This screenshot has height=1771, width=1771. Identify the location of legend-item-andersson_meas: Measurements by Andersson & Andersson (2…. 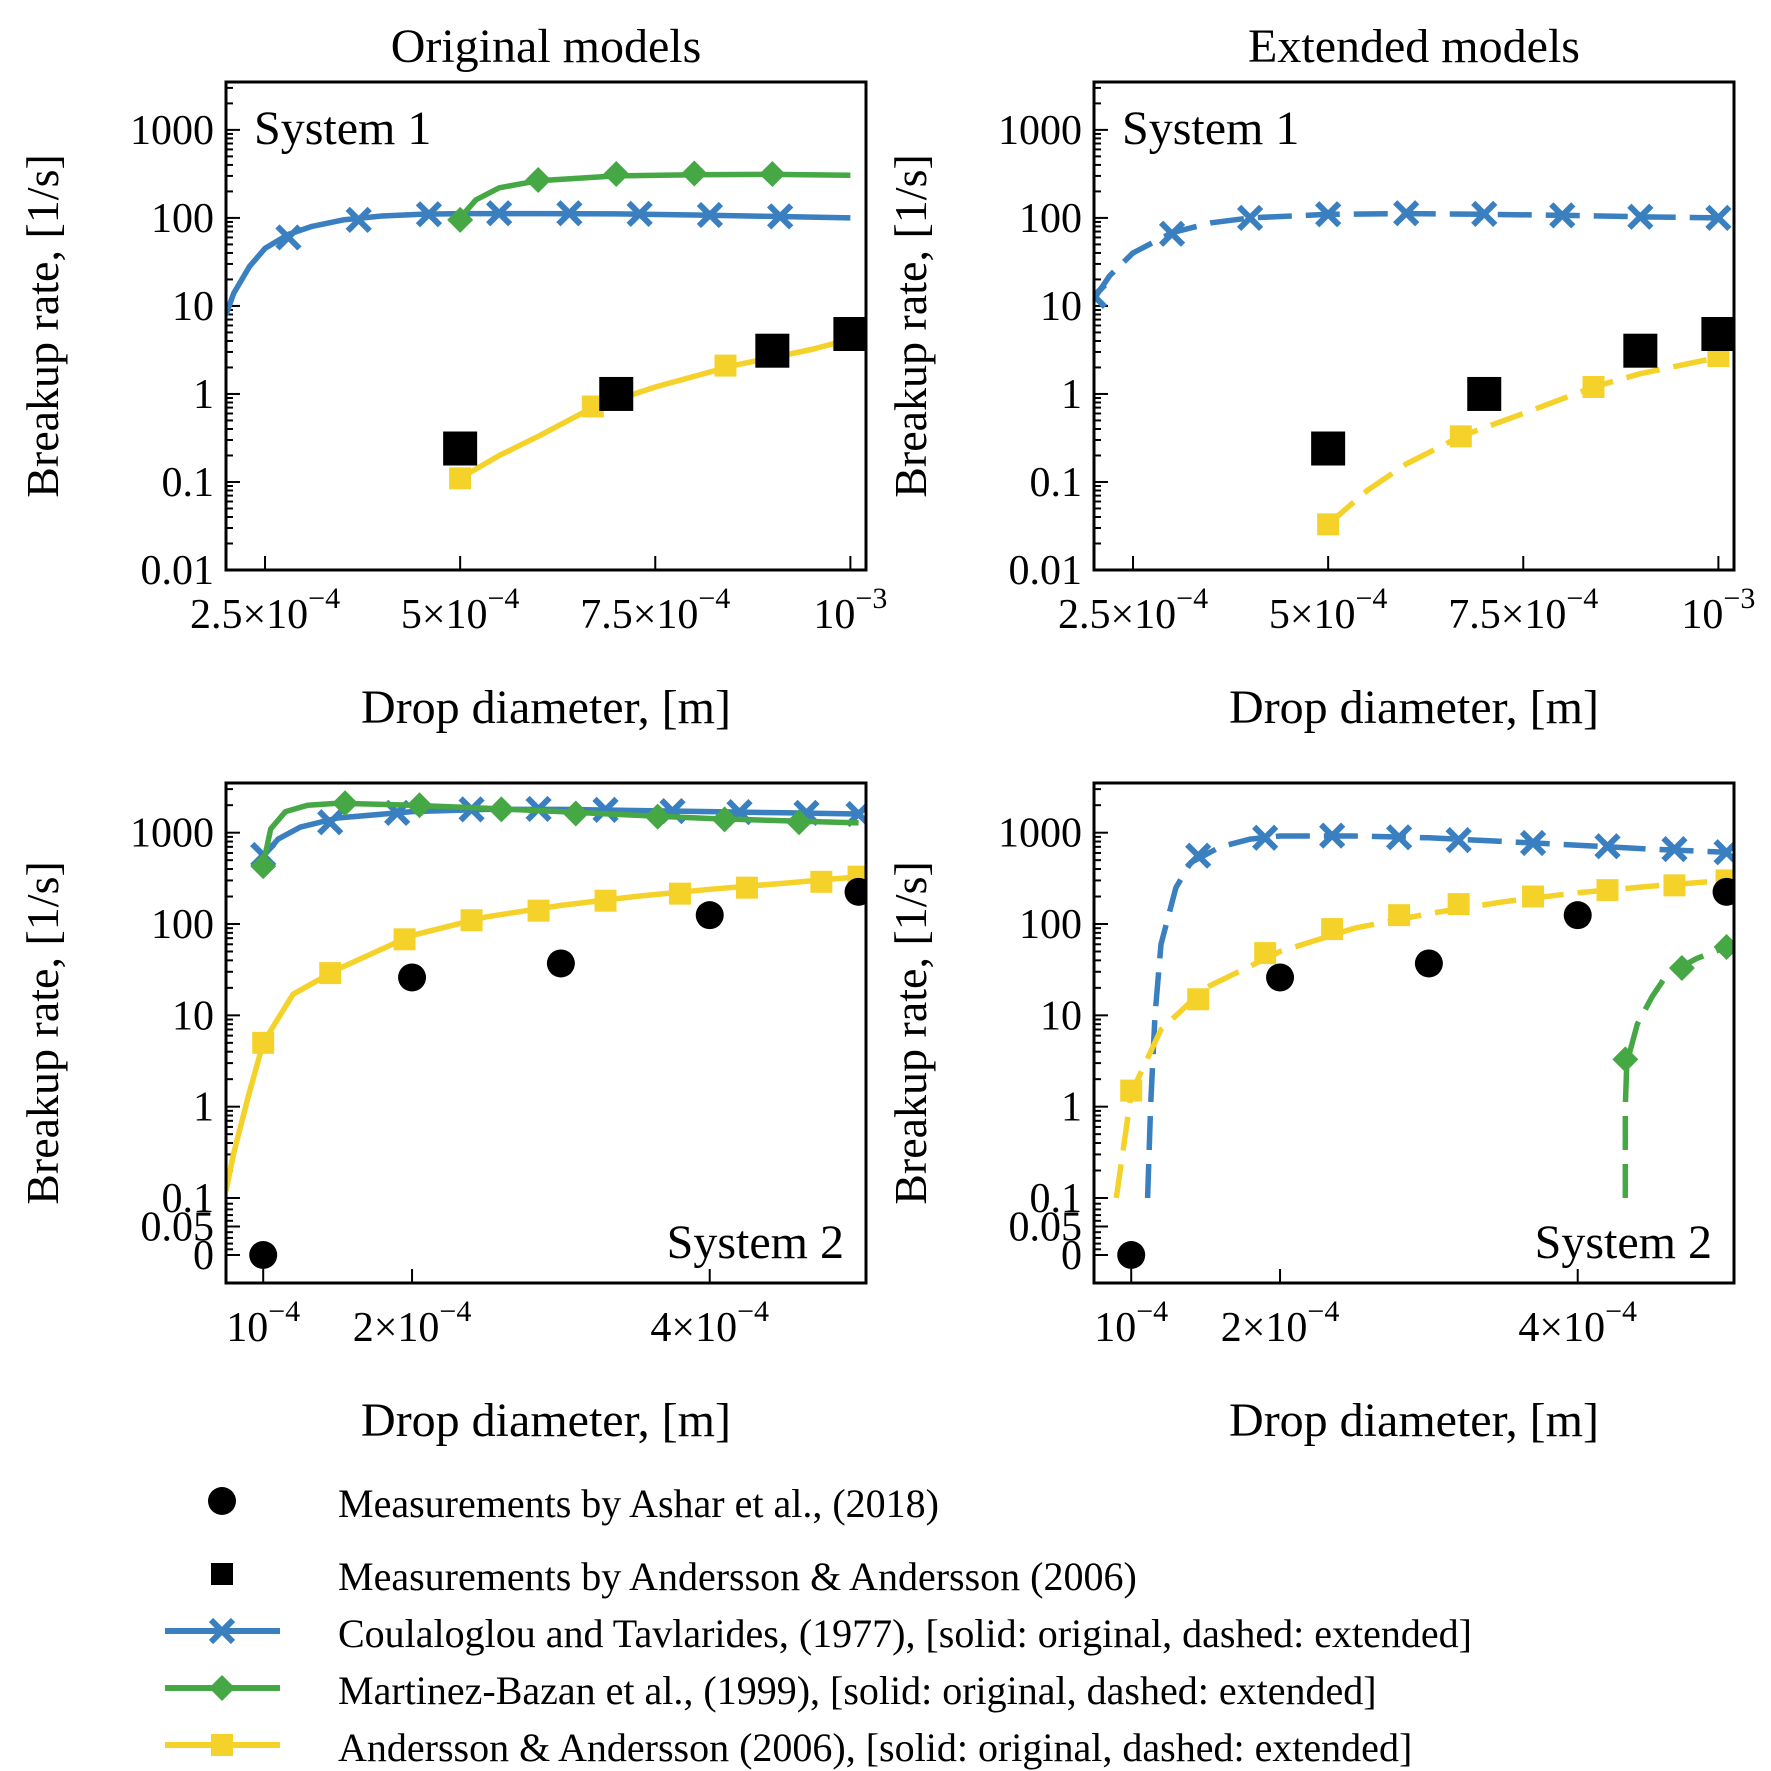
(674, 1576).